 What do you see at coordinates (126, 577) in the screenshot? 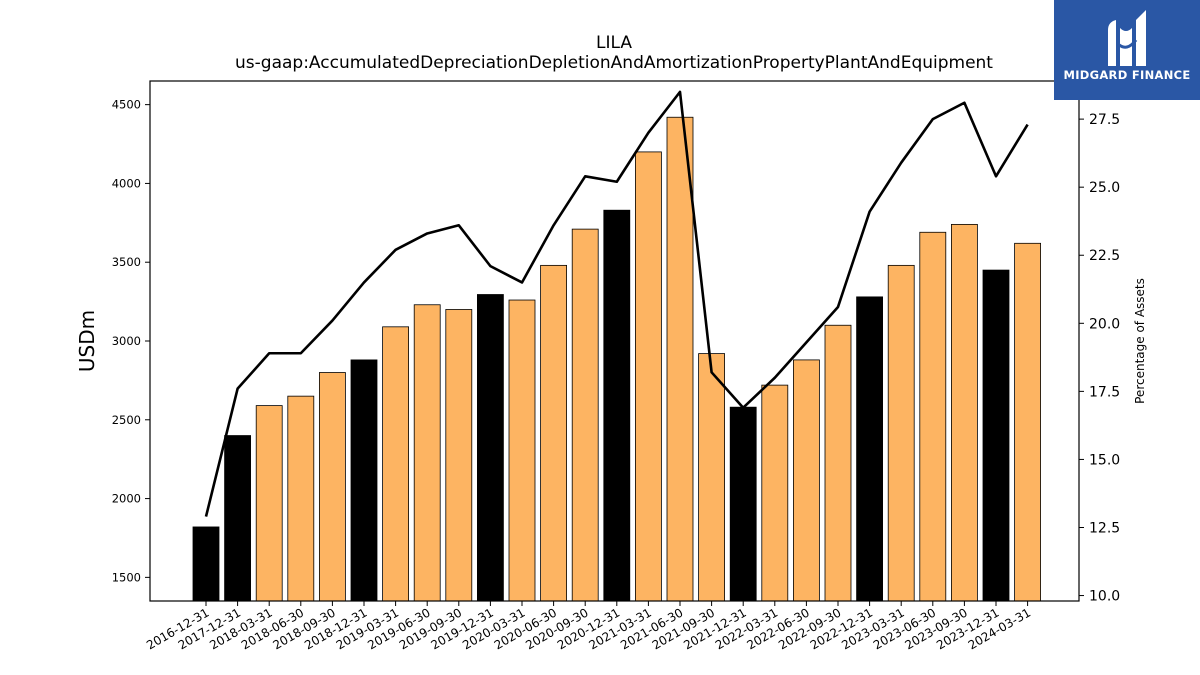
I see `y-tick-label-1500: 1500` at bounding box center [126, 577].